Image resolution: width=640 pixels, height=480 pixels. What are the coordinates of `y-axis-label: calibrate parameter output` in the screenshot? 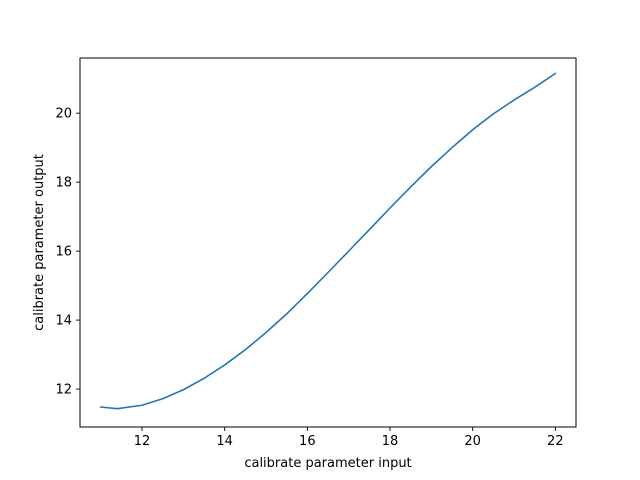 It's located at (39, 242).